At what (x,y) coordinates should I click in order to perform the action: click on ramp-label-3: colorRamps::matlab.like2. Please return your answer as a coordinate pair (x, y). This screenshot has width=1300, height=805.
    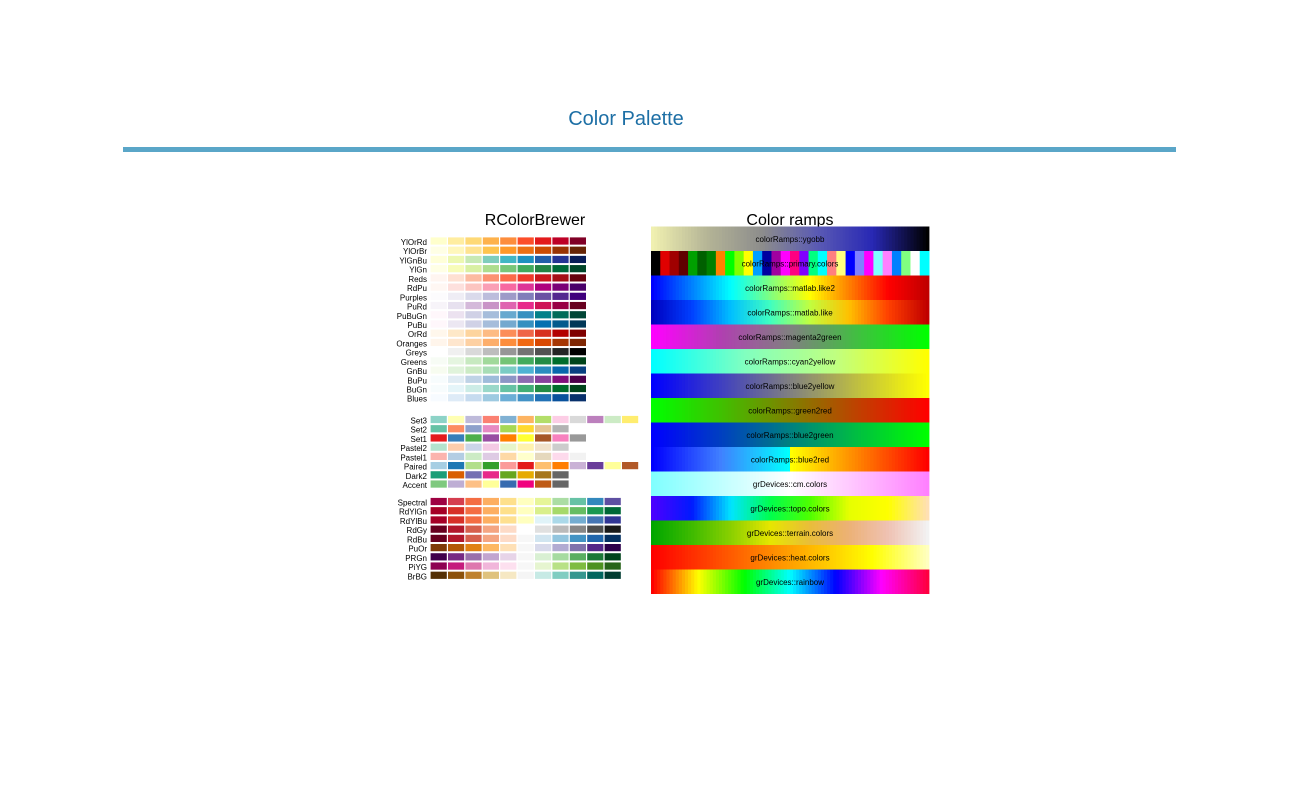
    Looking at the image, I should click on (790, 288).